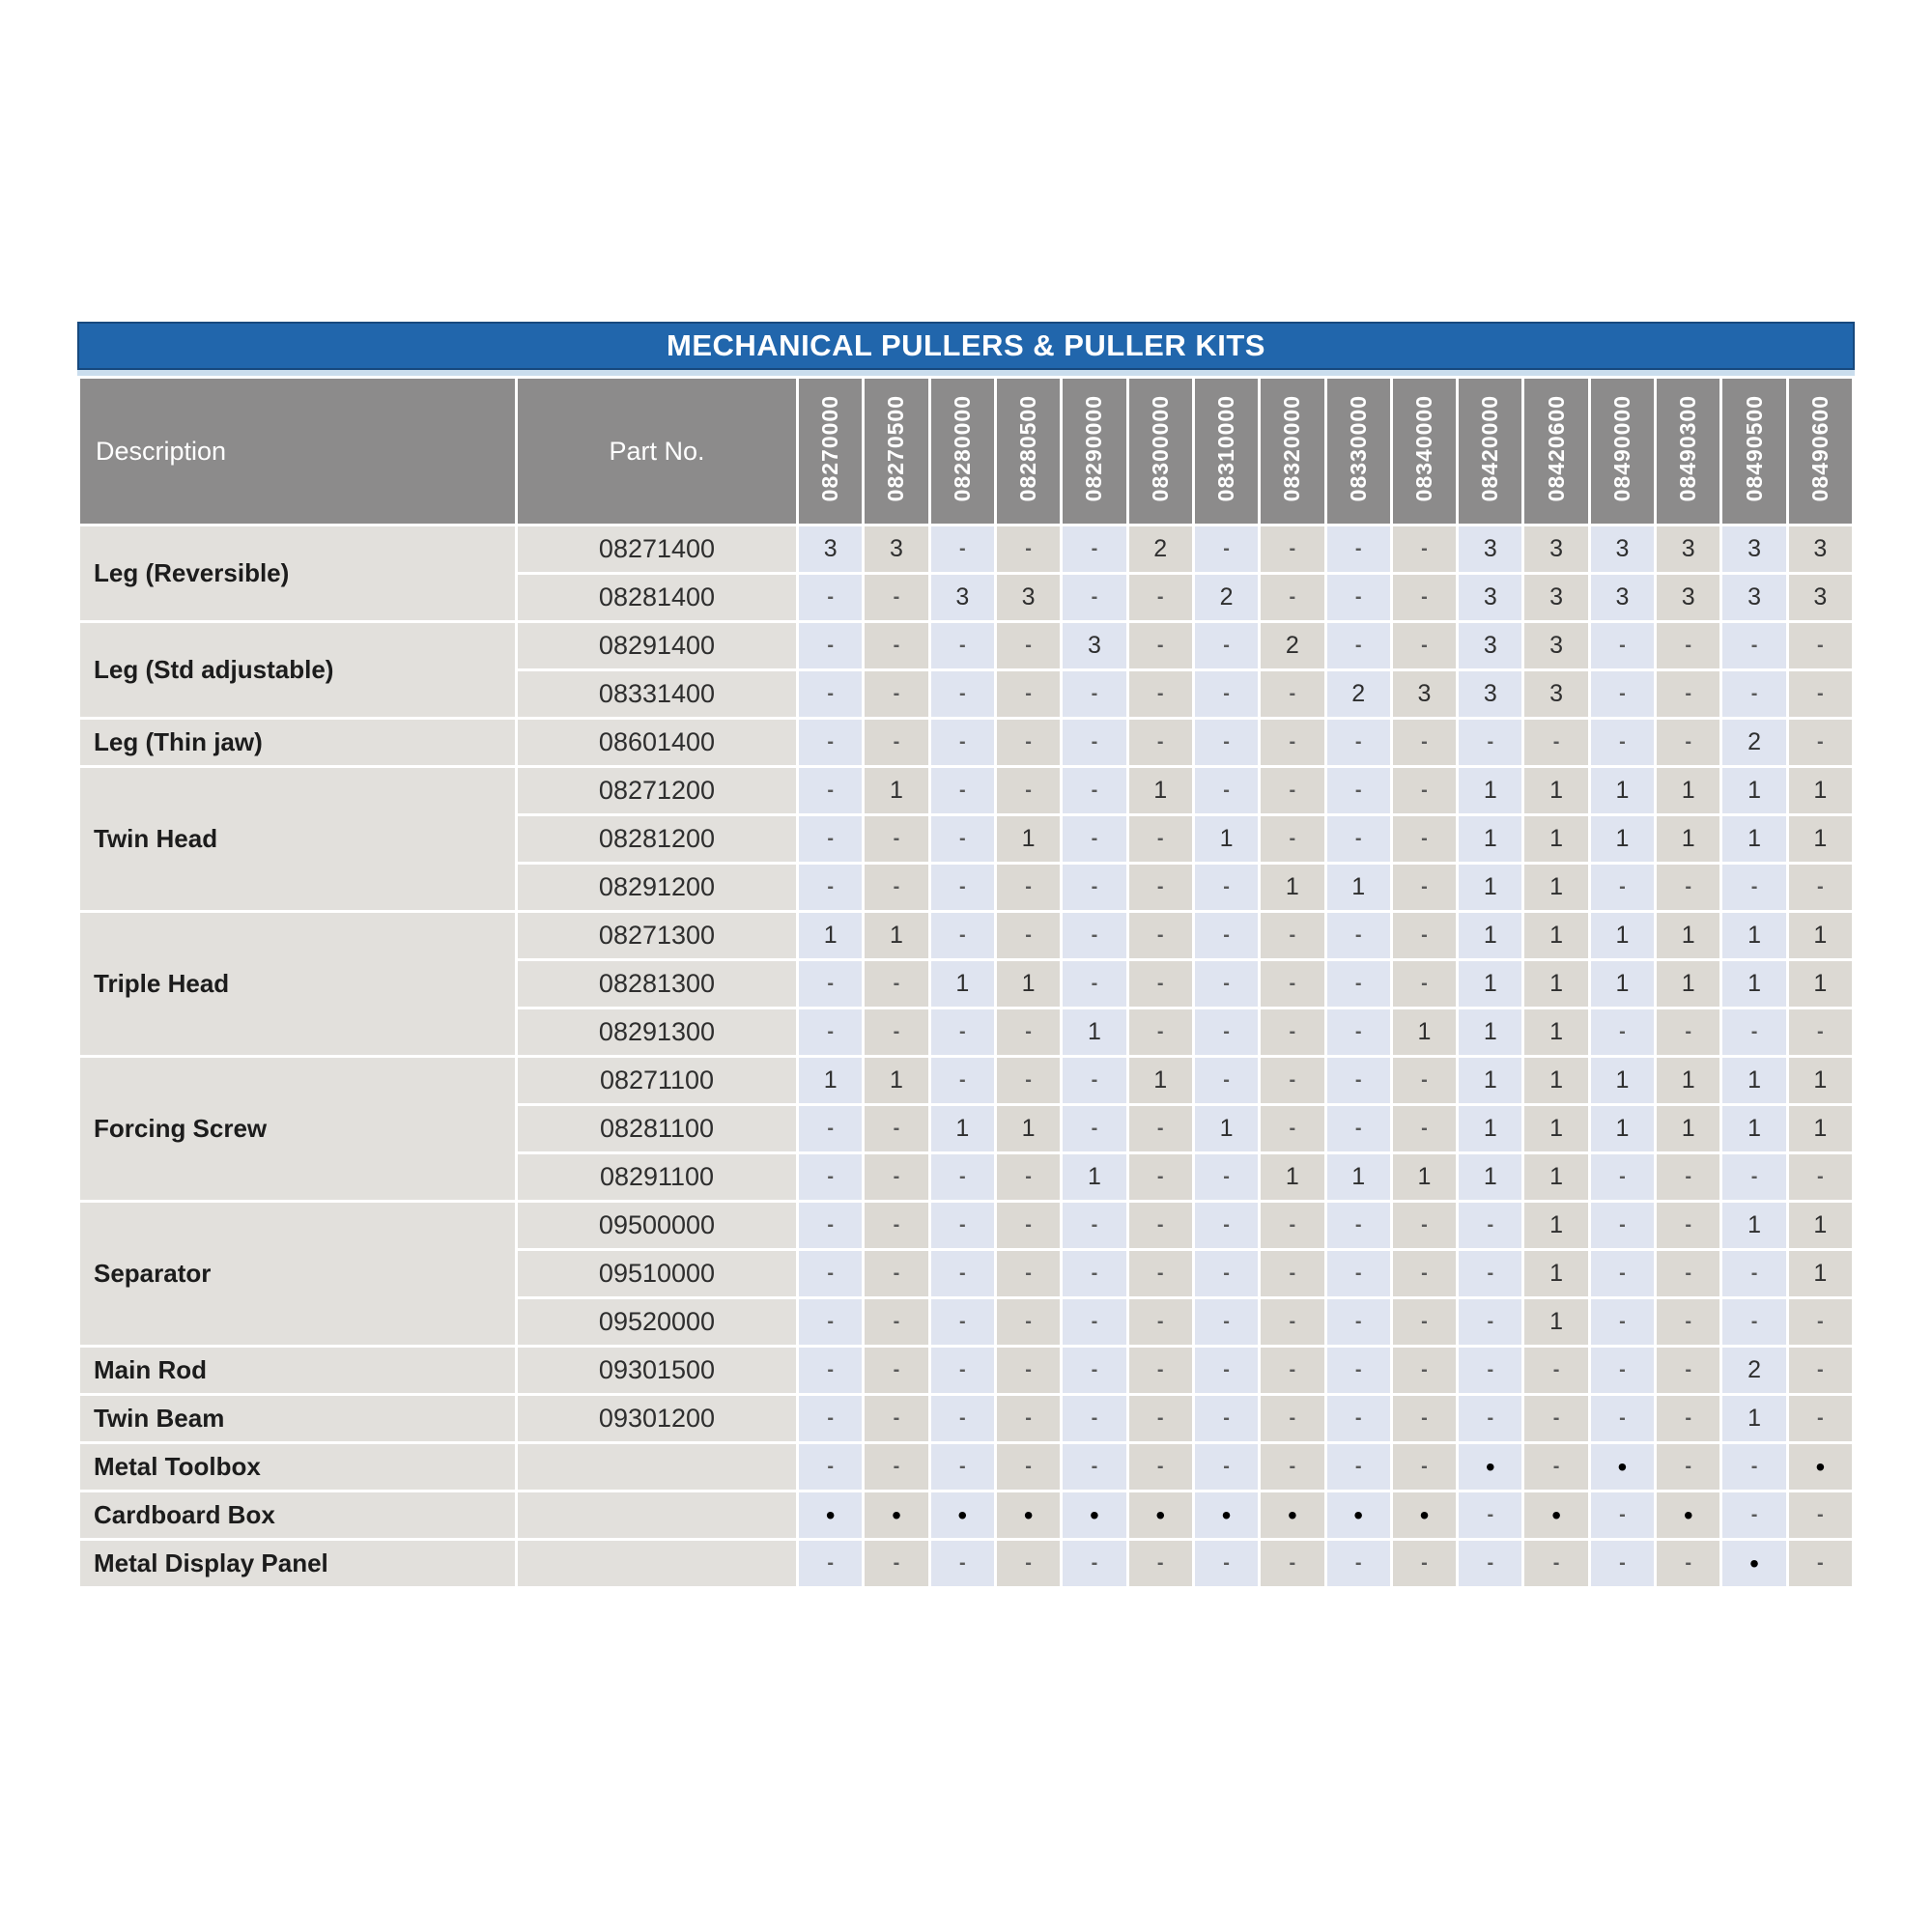 Image resolution: width=1932 pixels, height=1932 pixels. What do you see at coordinates (297, 1129) in the screenshot?
I see `description-cell: Forcing Screw` at bounding box center [297, 1129].